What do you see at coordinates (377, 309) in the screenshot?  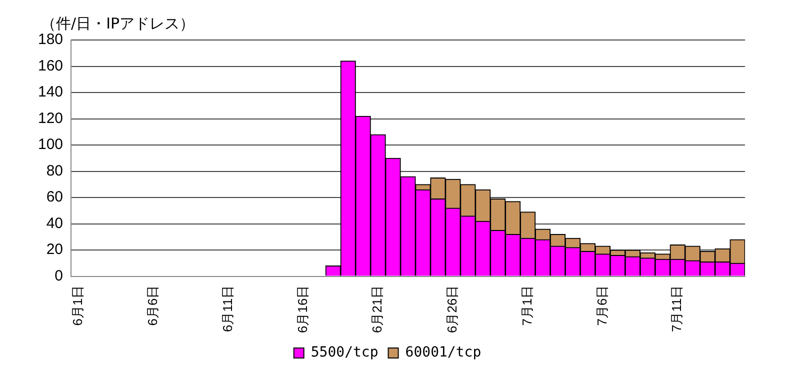 I see `x-tick-label: 6月21日` at bounding box center [377, 309].